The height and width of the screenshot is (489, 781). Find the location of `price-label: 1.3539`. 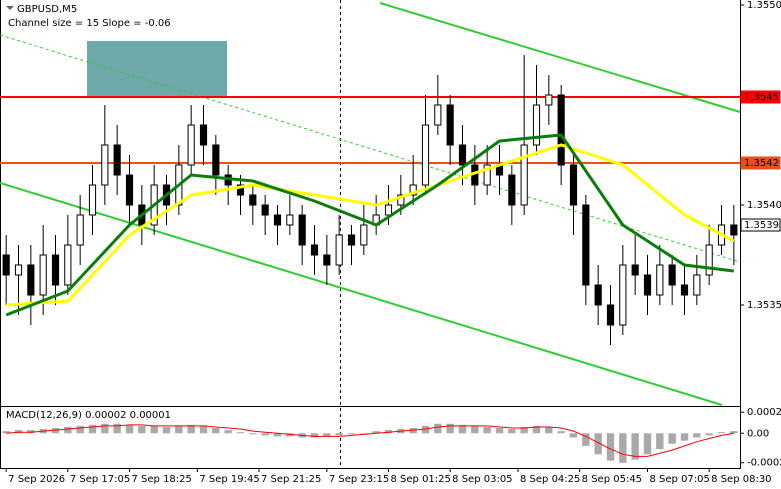

price-label: 1.3539 is located at coordinates (761, 225).